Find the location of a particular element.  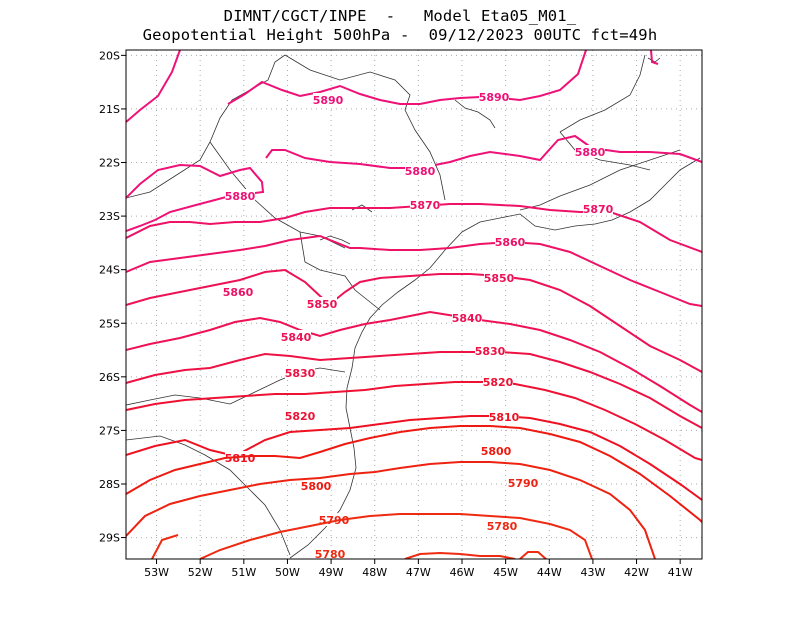

lon-tick-label: 51W is located at coordinates (243, 572).